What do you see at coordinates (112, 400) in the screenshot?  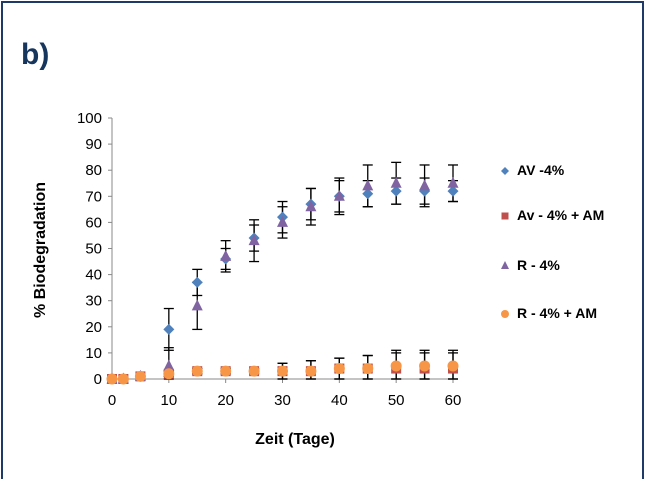 I see `x-tick-label: 0` at bounding box center [112, 400].